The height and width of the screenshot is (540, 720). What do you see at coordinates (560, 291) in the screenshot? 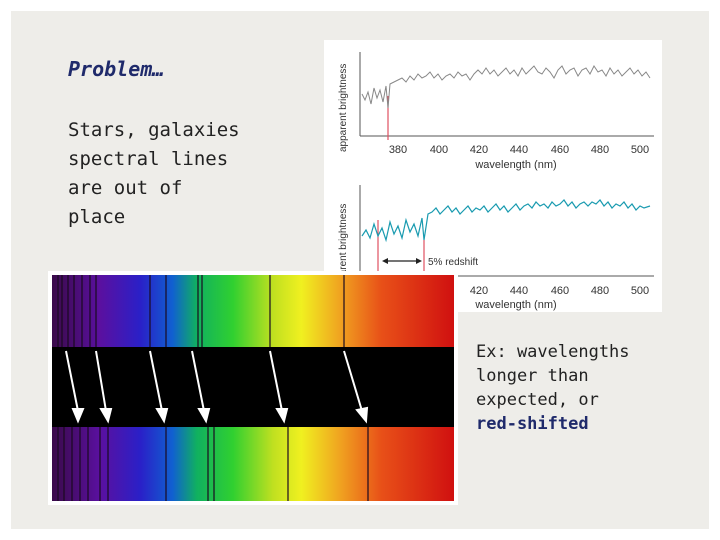
I see `bottom-tick-label: 460` at bounding box center [560, 291].